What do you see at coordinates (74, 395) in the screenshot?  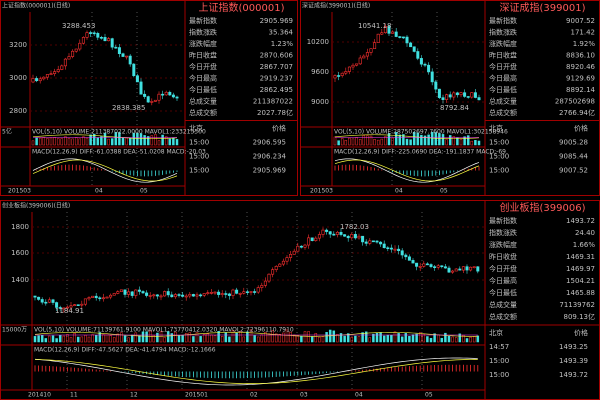 I see `x-tick-label: 11` at bounding box center [74, 395].